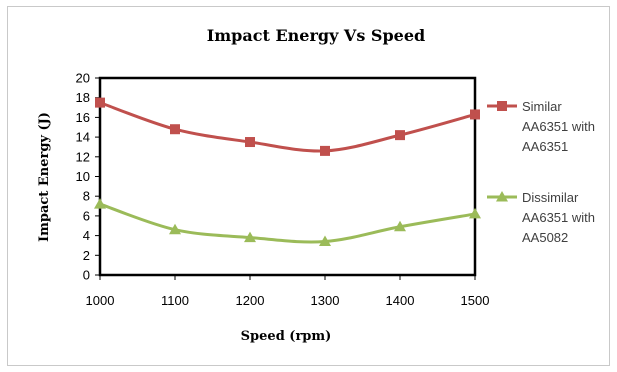 The image size is (617, 372). What do you see at coordinates (316, 35) in the screenshot?
I see `chart-title: Impact Energy Vs Speed` at bounding box center [316, 35].